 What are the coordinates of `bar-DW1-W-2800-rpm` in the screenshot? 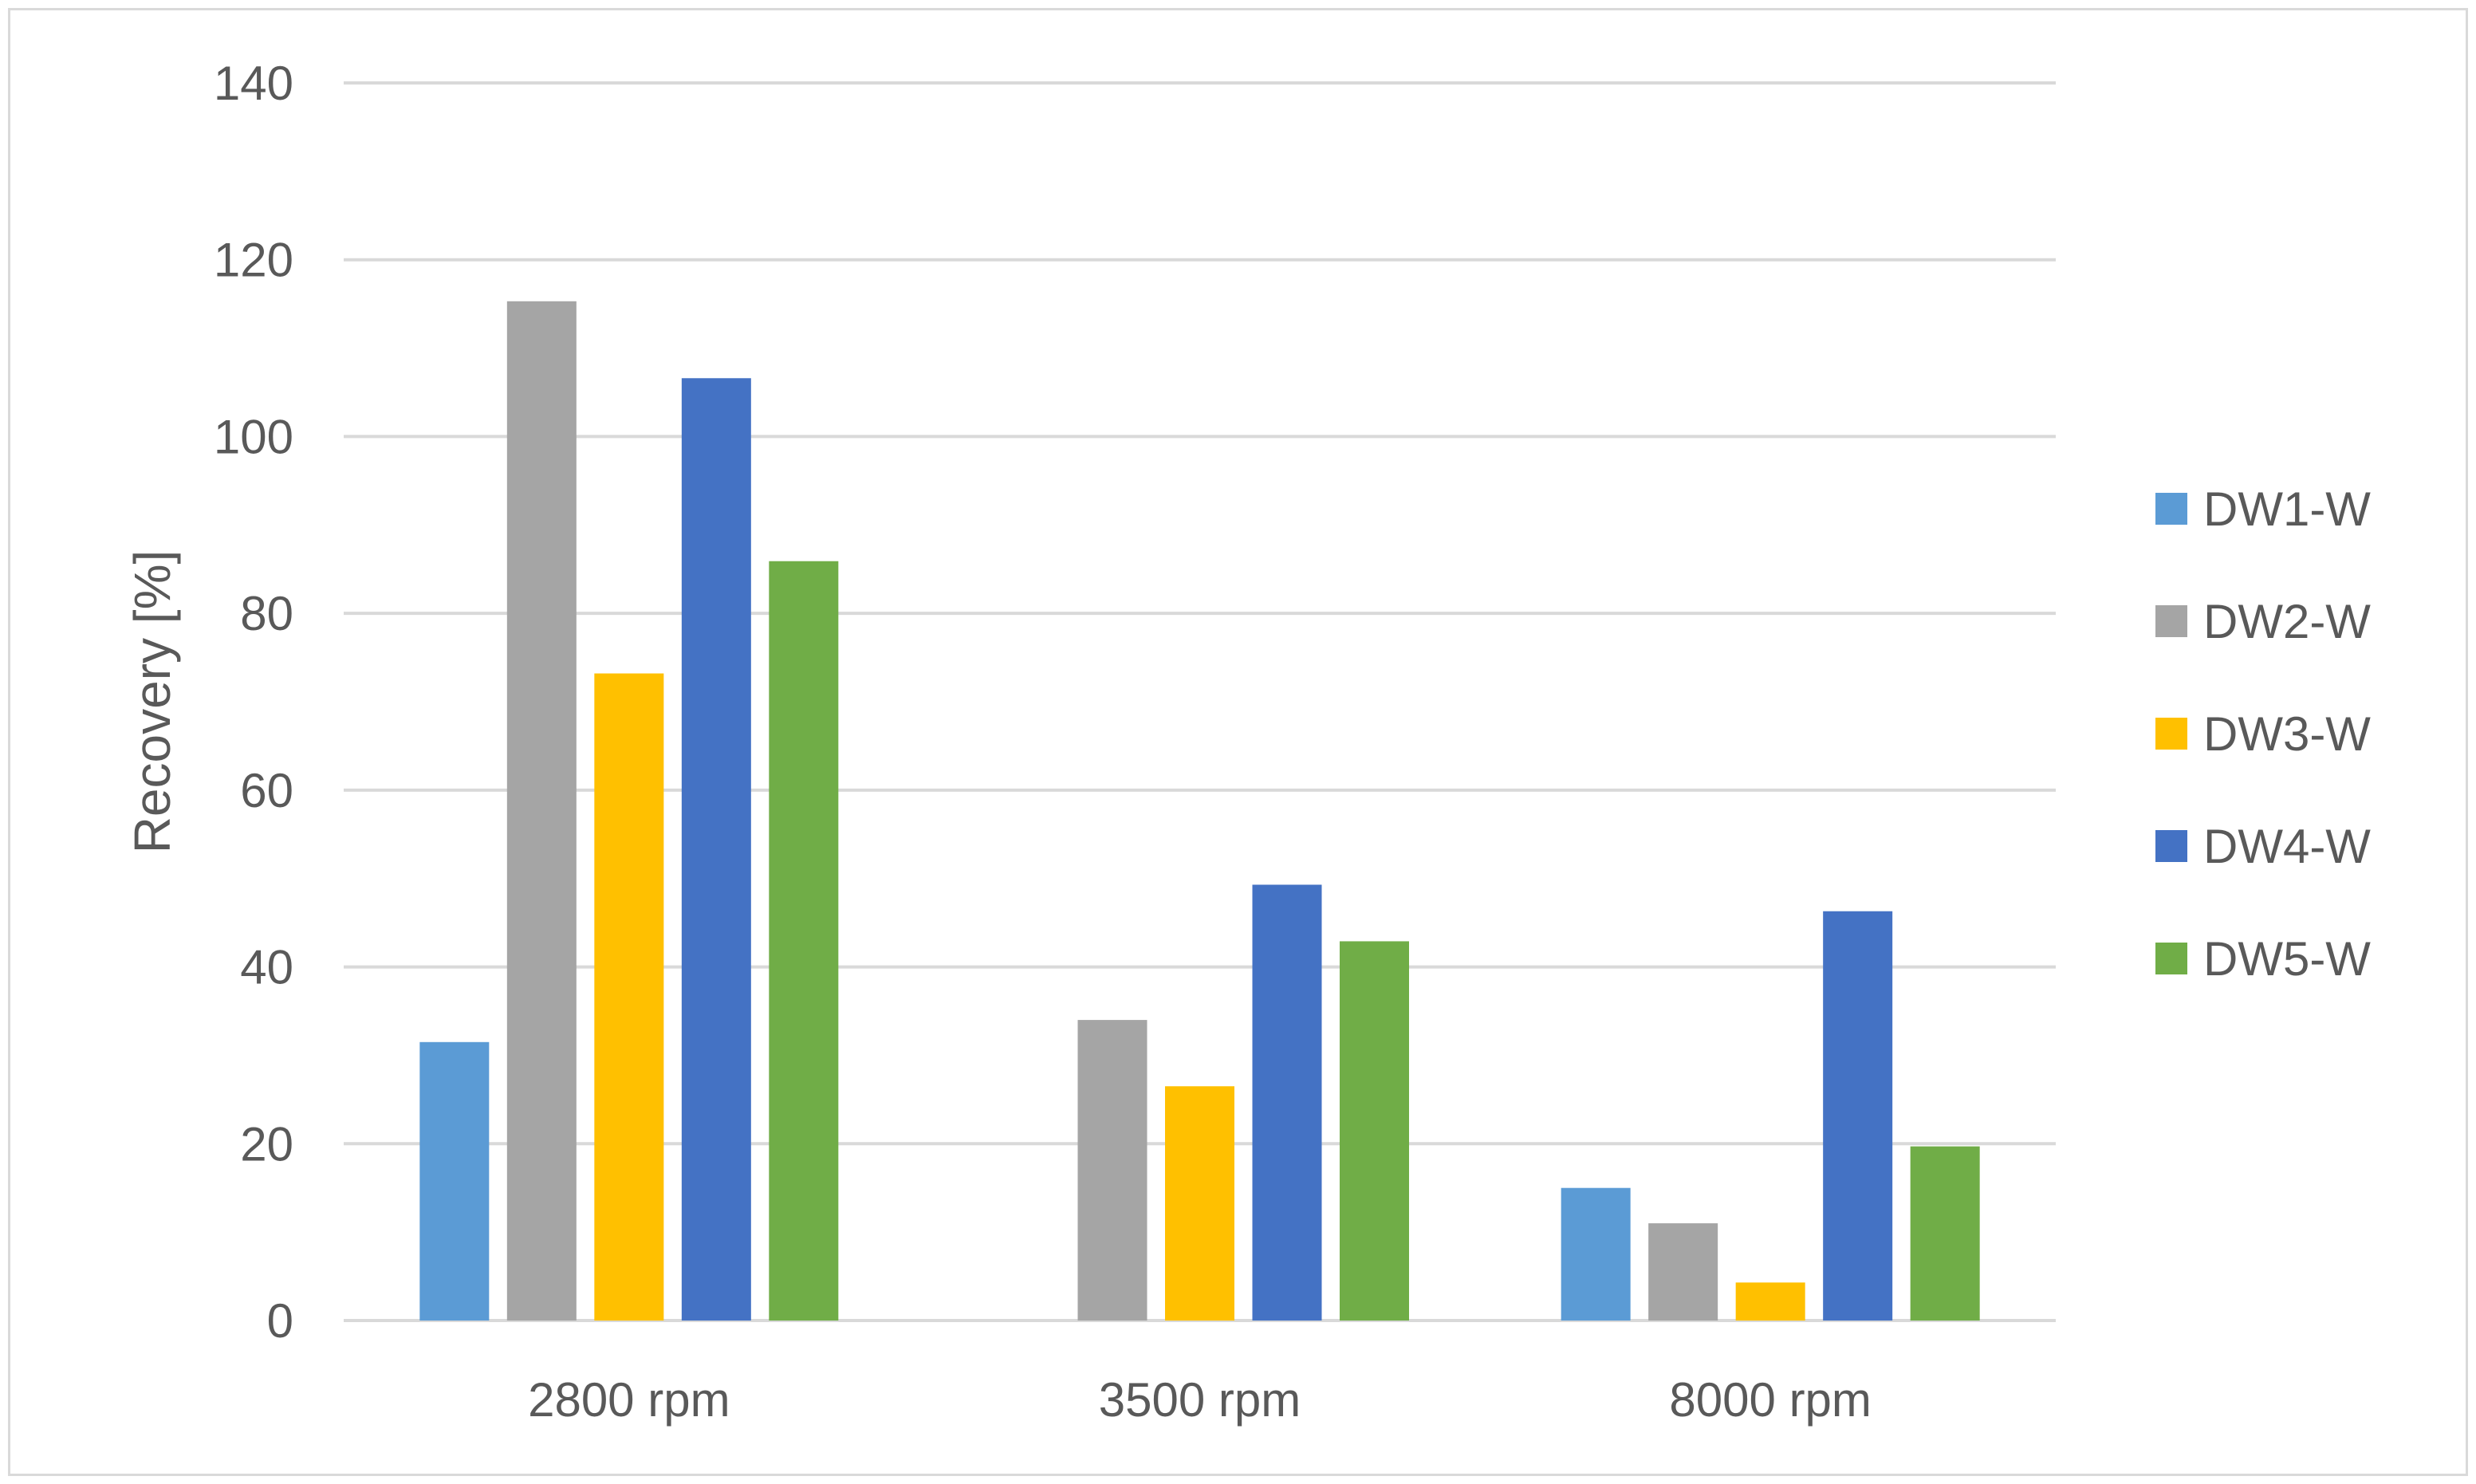 It's located at (454, 1181).